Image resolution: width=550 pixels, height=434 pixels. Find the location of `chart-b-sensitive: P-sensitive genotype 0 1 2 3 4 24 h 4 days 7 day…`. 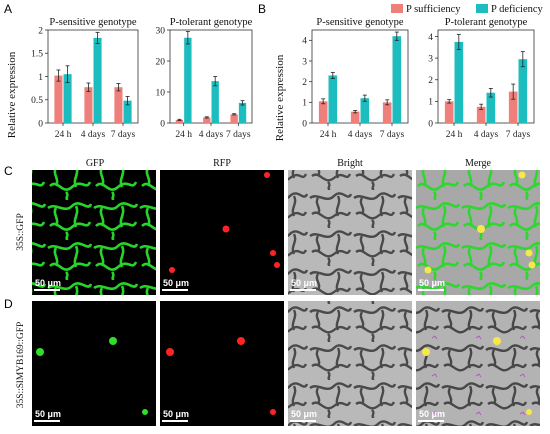

chart-b-sensitive: P-sensitive genotype 0 1 2 3 4 24 h 4 days 7 day… is located at coordinates (355, 78).